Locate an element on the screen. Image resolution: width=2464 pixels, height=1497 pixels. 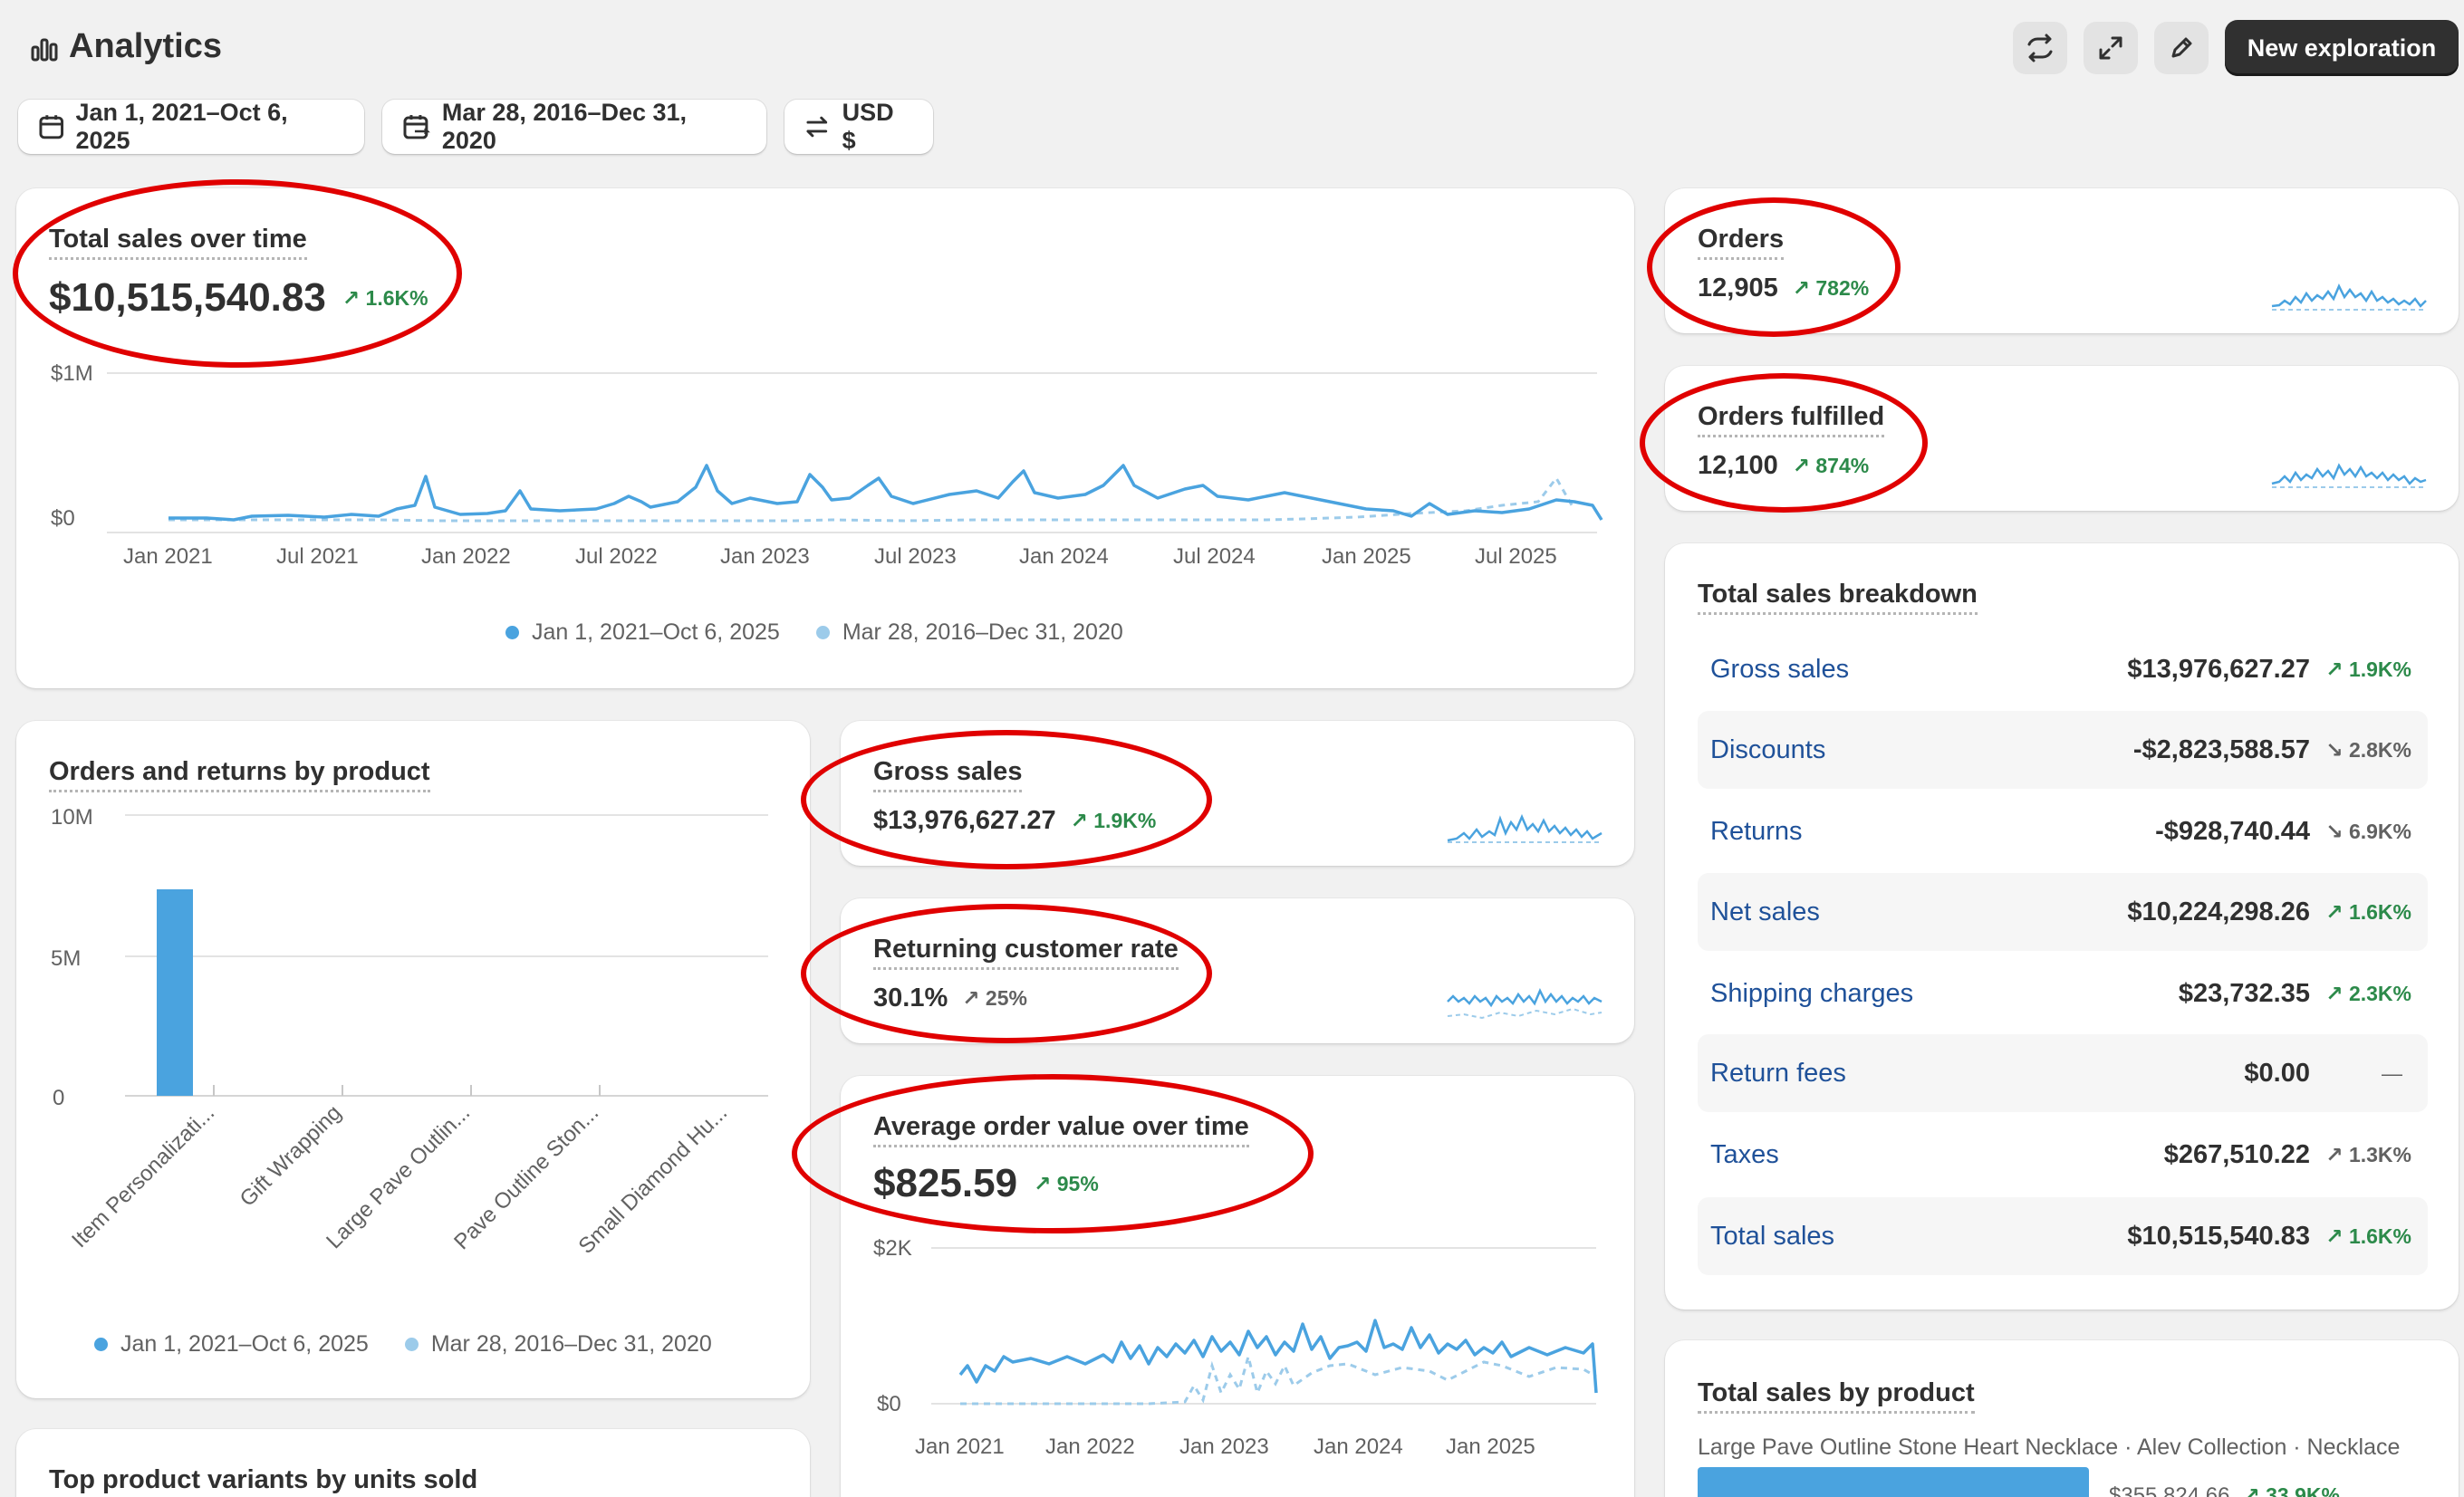
orders-returns-title: Orders and returns by product is located at coordinates (239, 774).